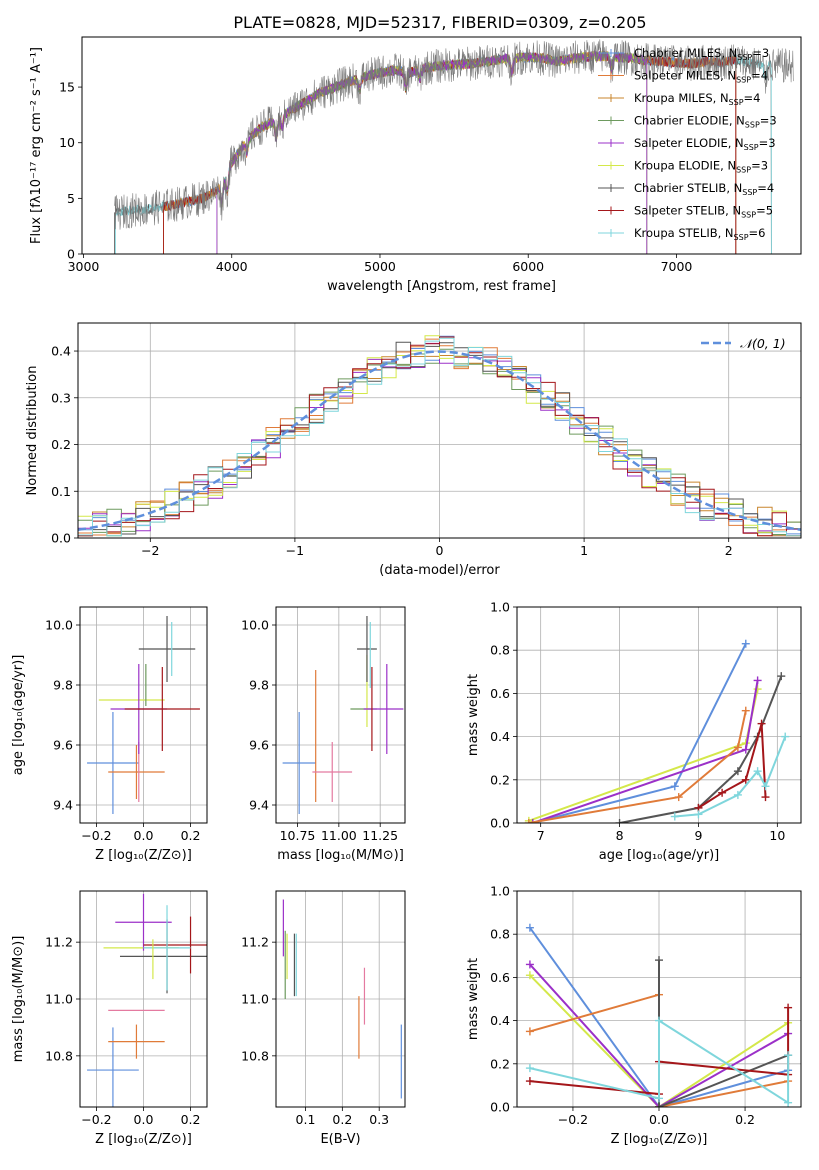  What do you see at coordinates (705, 122) in the screenshot?
I see `legend-label: Chabrier ELODIE, NSSP=3` at bounding box center [705, 122].